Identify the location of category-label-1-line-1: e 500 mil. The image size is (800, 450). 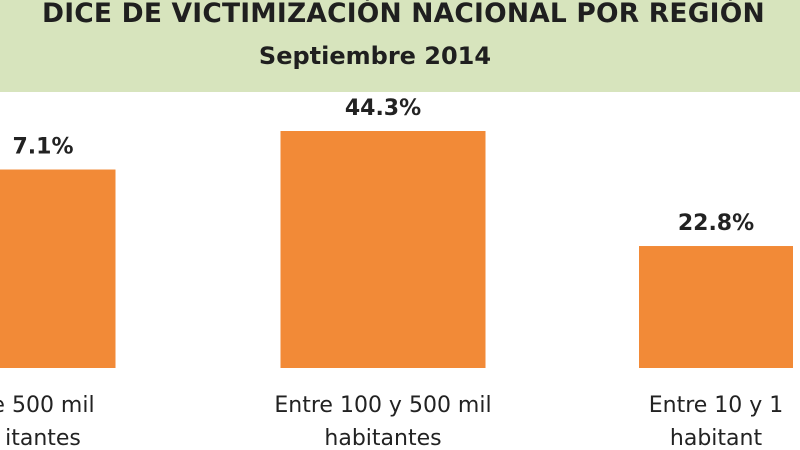
(47, 405).